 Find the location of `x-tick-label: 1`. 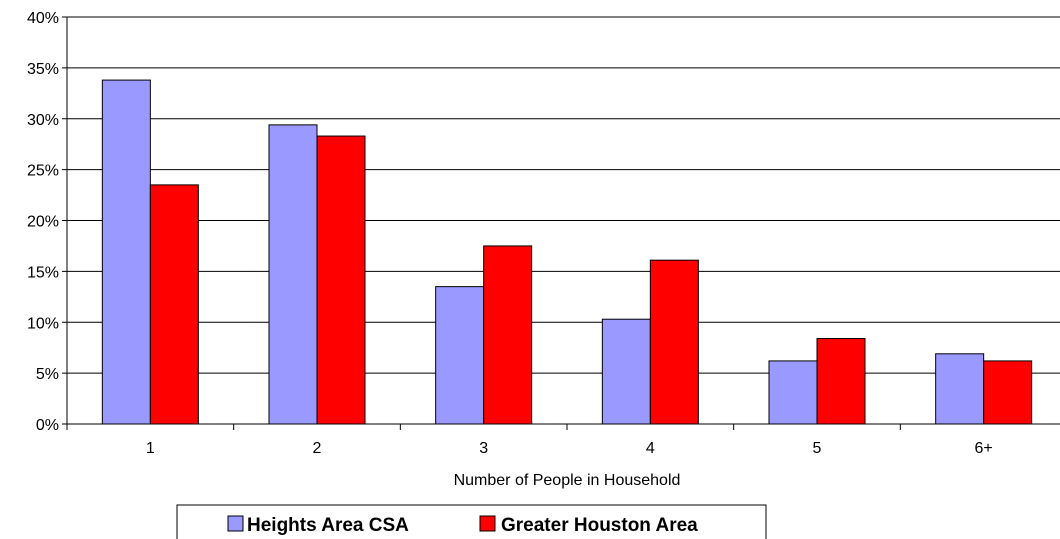

x-tick-label: 1 is located at coordinates (150, 448).